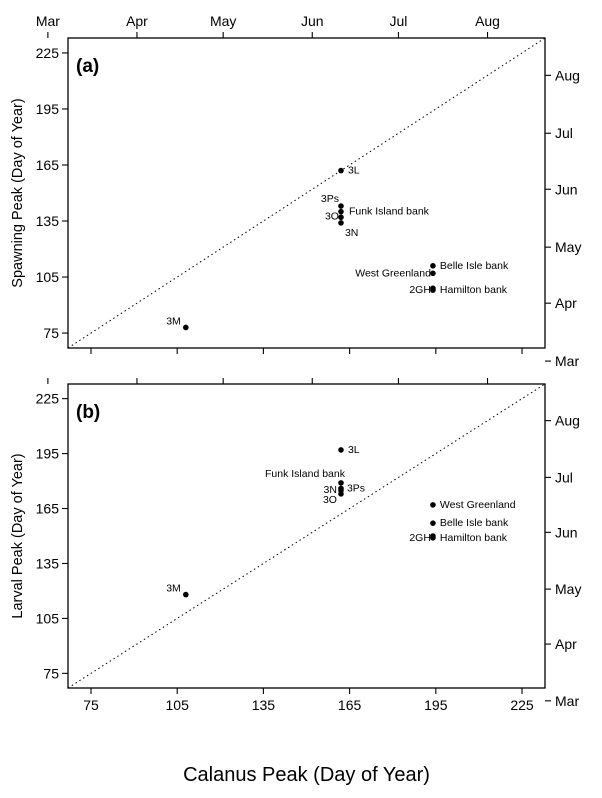  What do you see at coordinates (186, 594) in the screenshot?
I see `panel-b-point-3m` at bounding box center [186, 594].